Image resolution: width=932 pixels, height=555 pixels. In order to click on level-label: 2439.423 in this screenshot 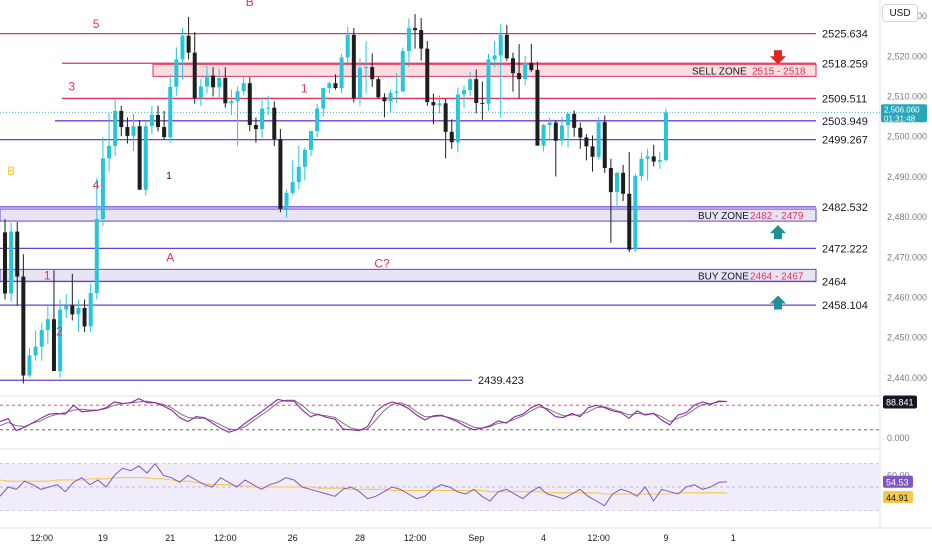, I will do `click(501, 381)`.